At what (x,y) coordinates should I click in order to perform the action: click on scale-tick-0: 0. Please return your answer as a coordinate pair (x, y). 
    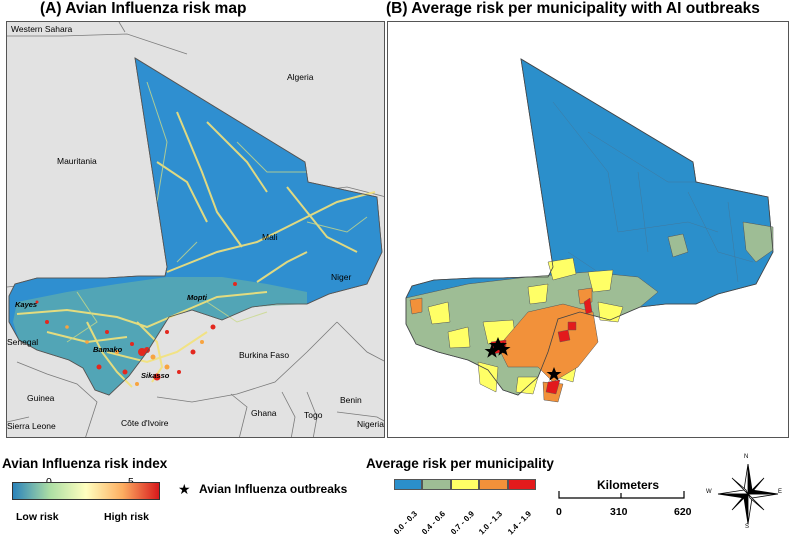
    Looking at the image, I should click on (559, 512).